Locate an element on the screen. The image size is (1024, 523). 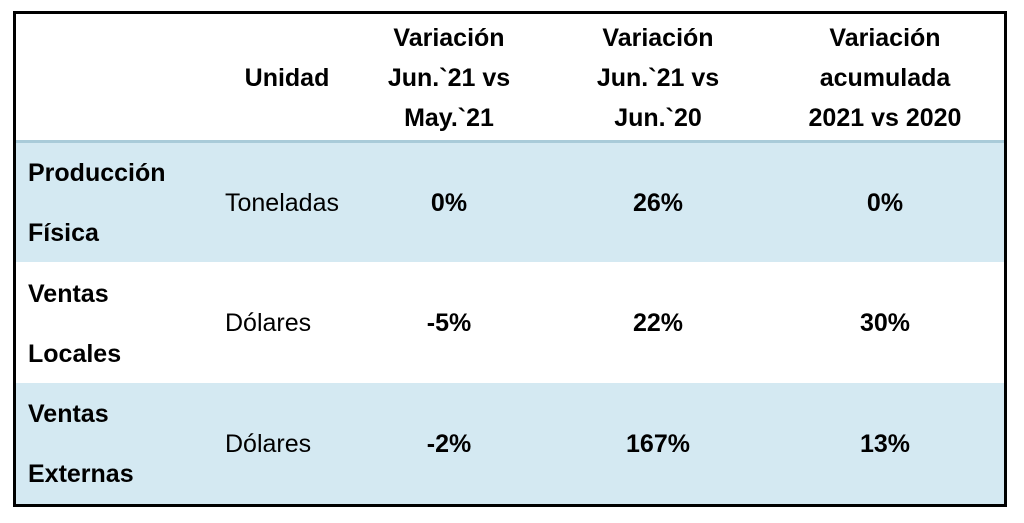
value-cell: 13% is located at coordinates (885, 443).